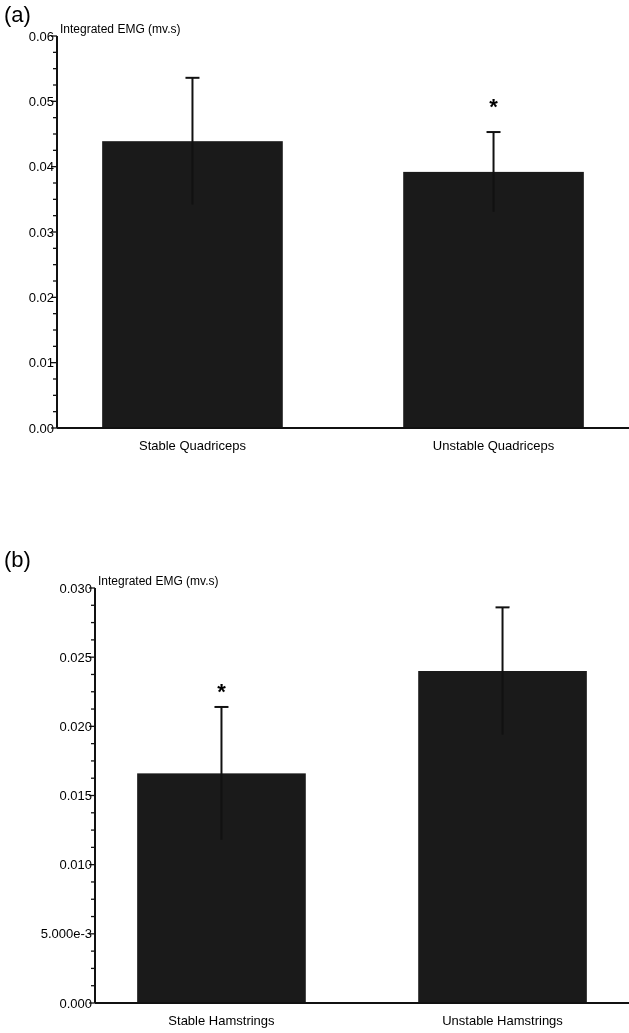 Image resolution: width=629 pixels, height=1033 pixels. What do you see at coordinates (222, 1020) in the screenshot?
I see `x-tick-label: Stable Hamstrings` at bounding box center [222, 1020].